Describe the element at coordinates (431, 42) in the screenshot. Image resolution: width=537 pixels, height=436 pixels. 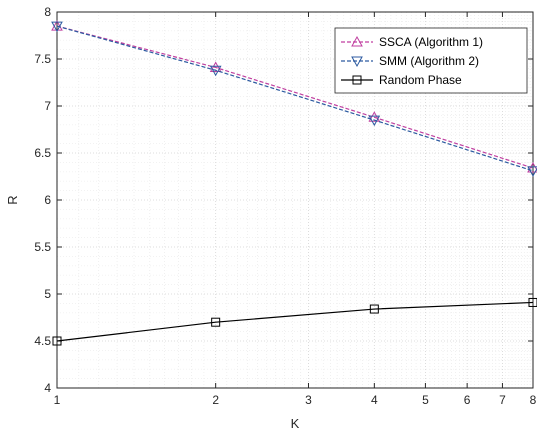
I see `legend-label: SSCA (Algorithm 1)` at that location.